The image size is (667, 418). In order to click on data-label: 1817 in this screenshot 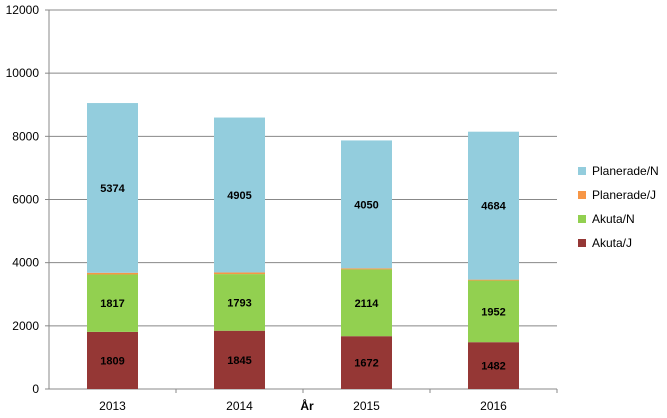, I will do `click(112, 304)`.